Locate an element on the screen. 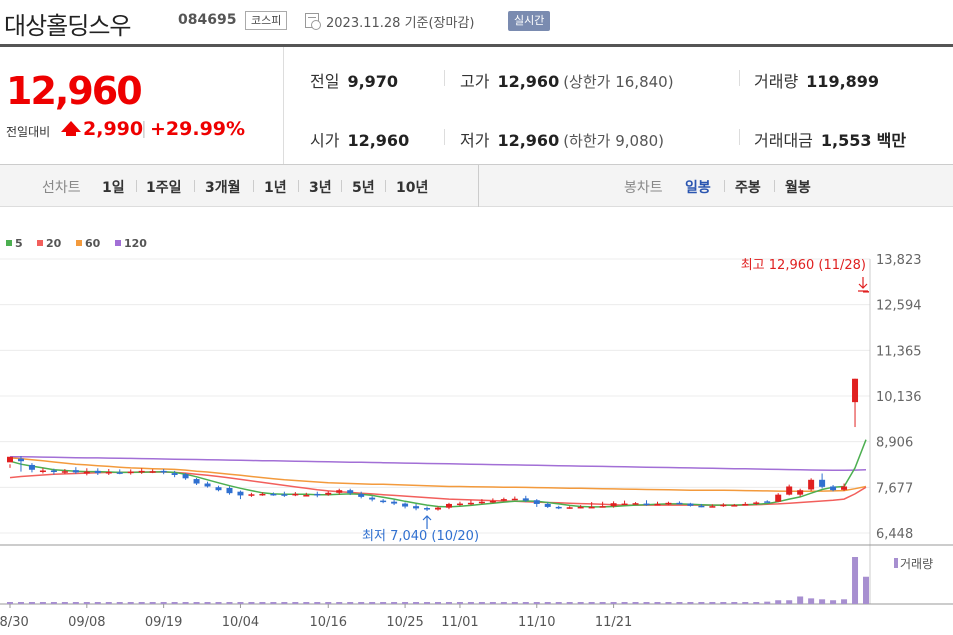  candle-weekly: 주봉 is located at coordinates (748, 188).